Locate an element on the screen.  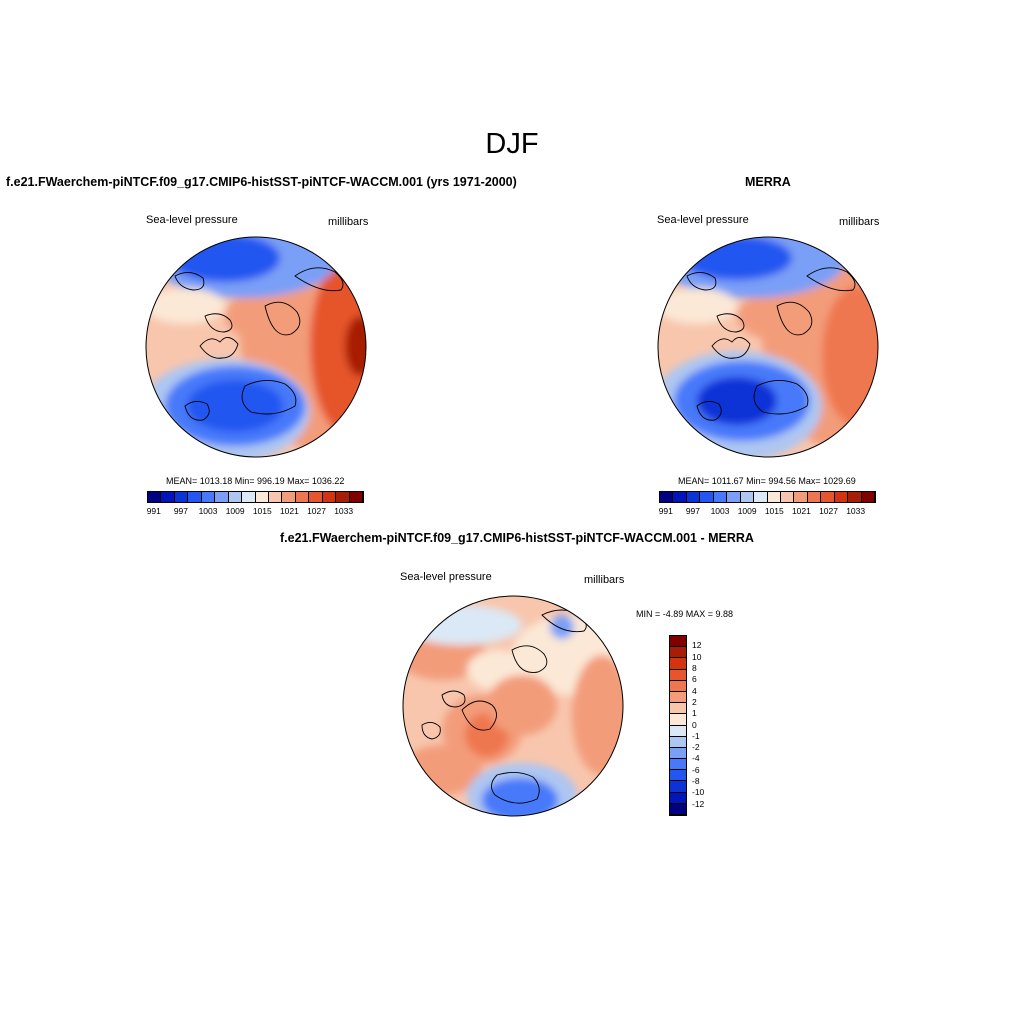
colorbar-tick-label: -10 is located at coordinates (698, 792).